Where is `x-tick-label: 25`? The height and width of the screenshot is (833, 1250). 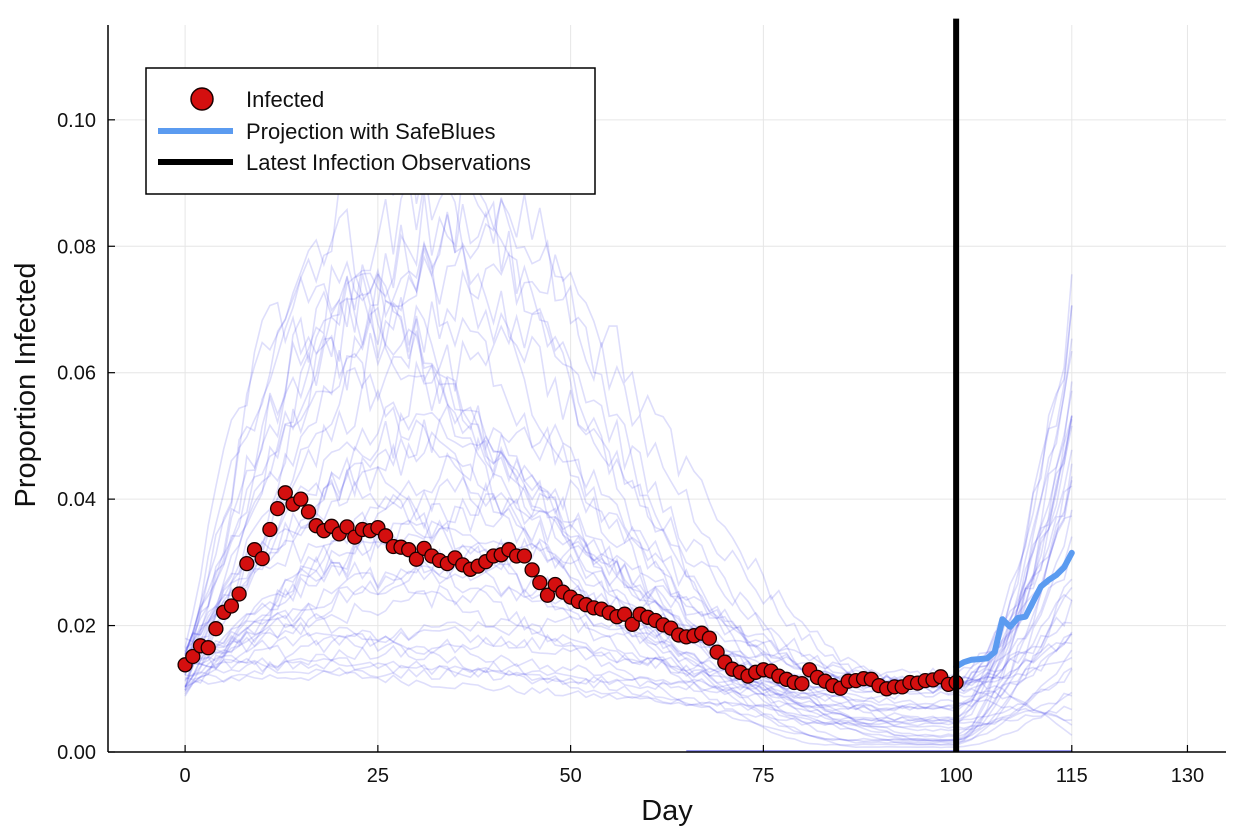 x-tick-label: 25 is located at coordinates (378, 776).